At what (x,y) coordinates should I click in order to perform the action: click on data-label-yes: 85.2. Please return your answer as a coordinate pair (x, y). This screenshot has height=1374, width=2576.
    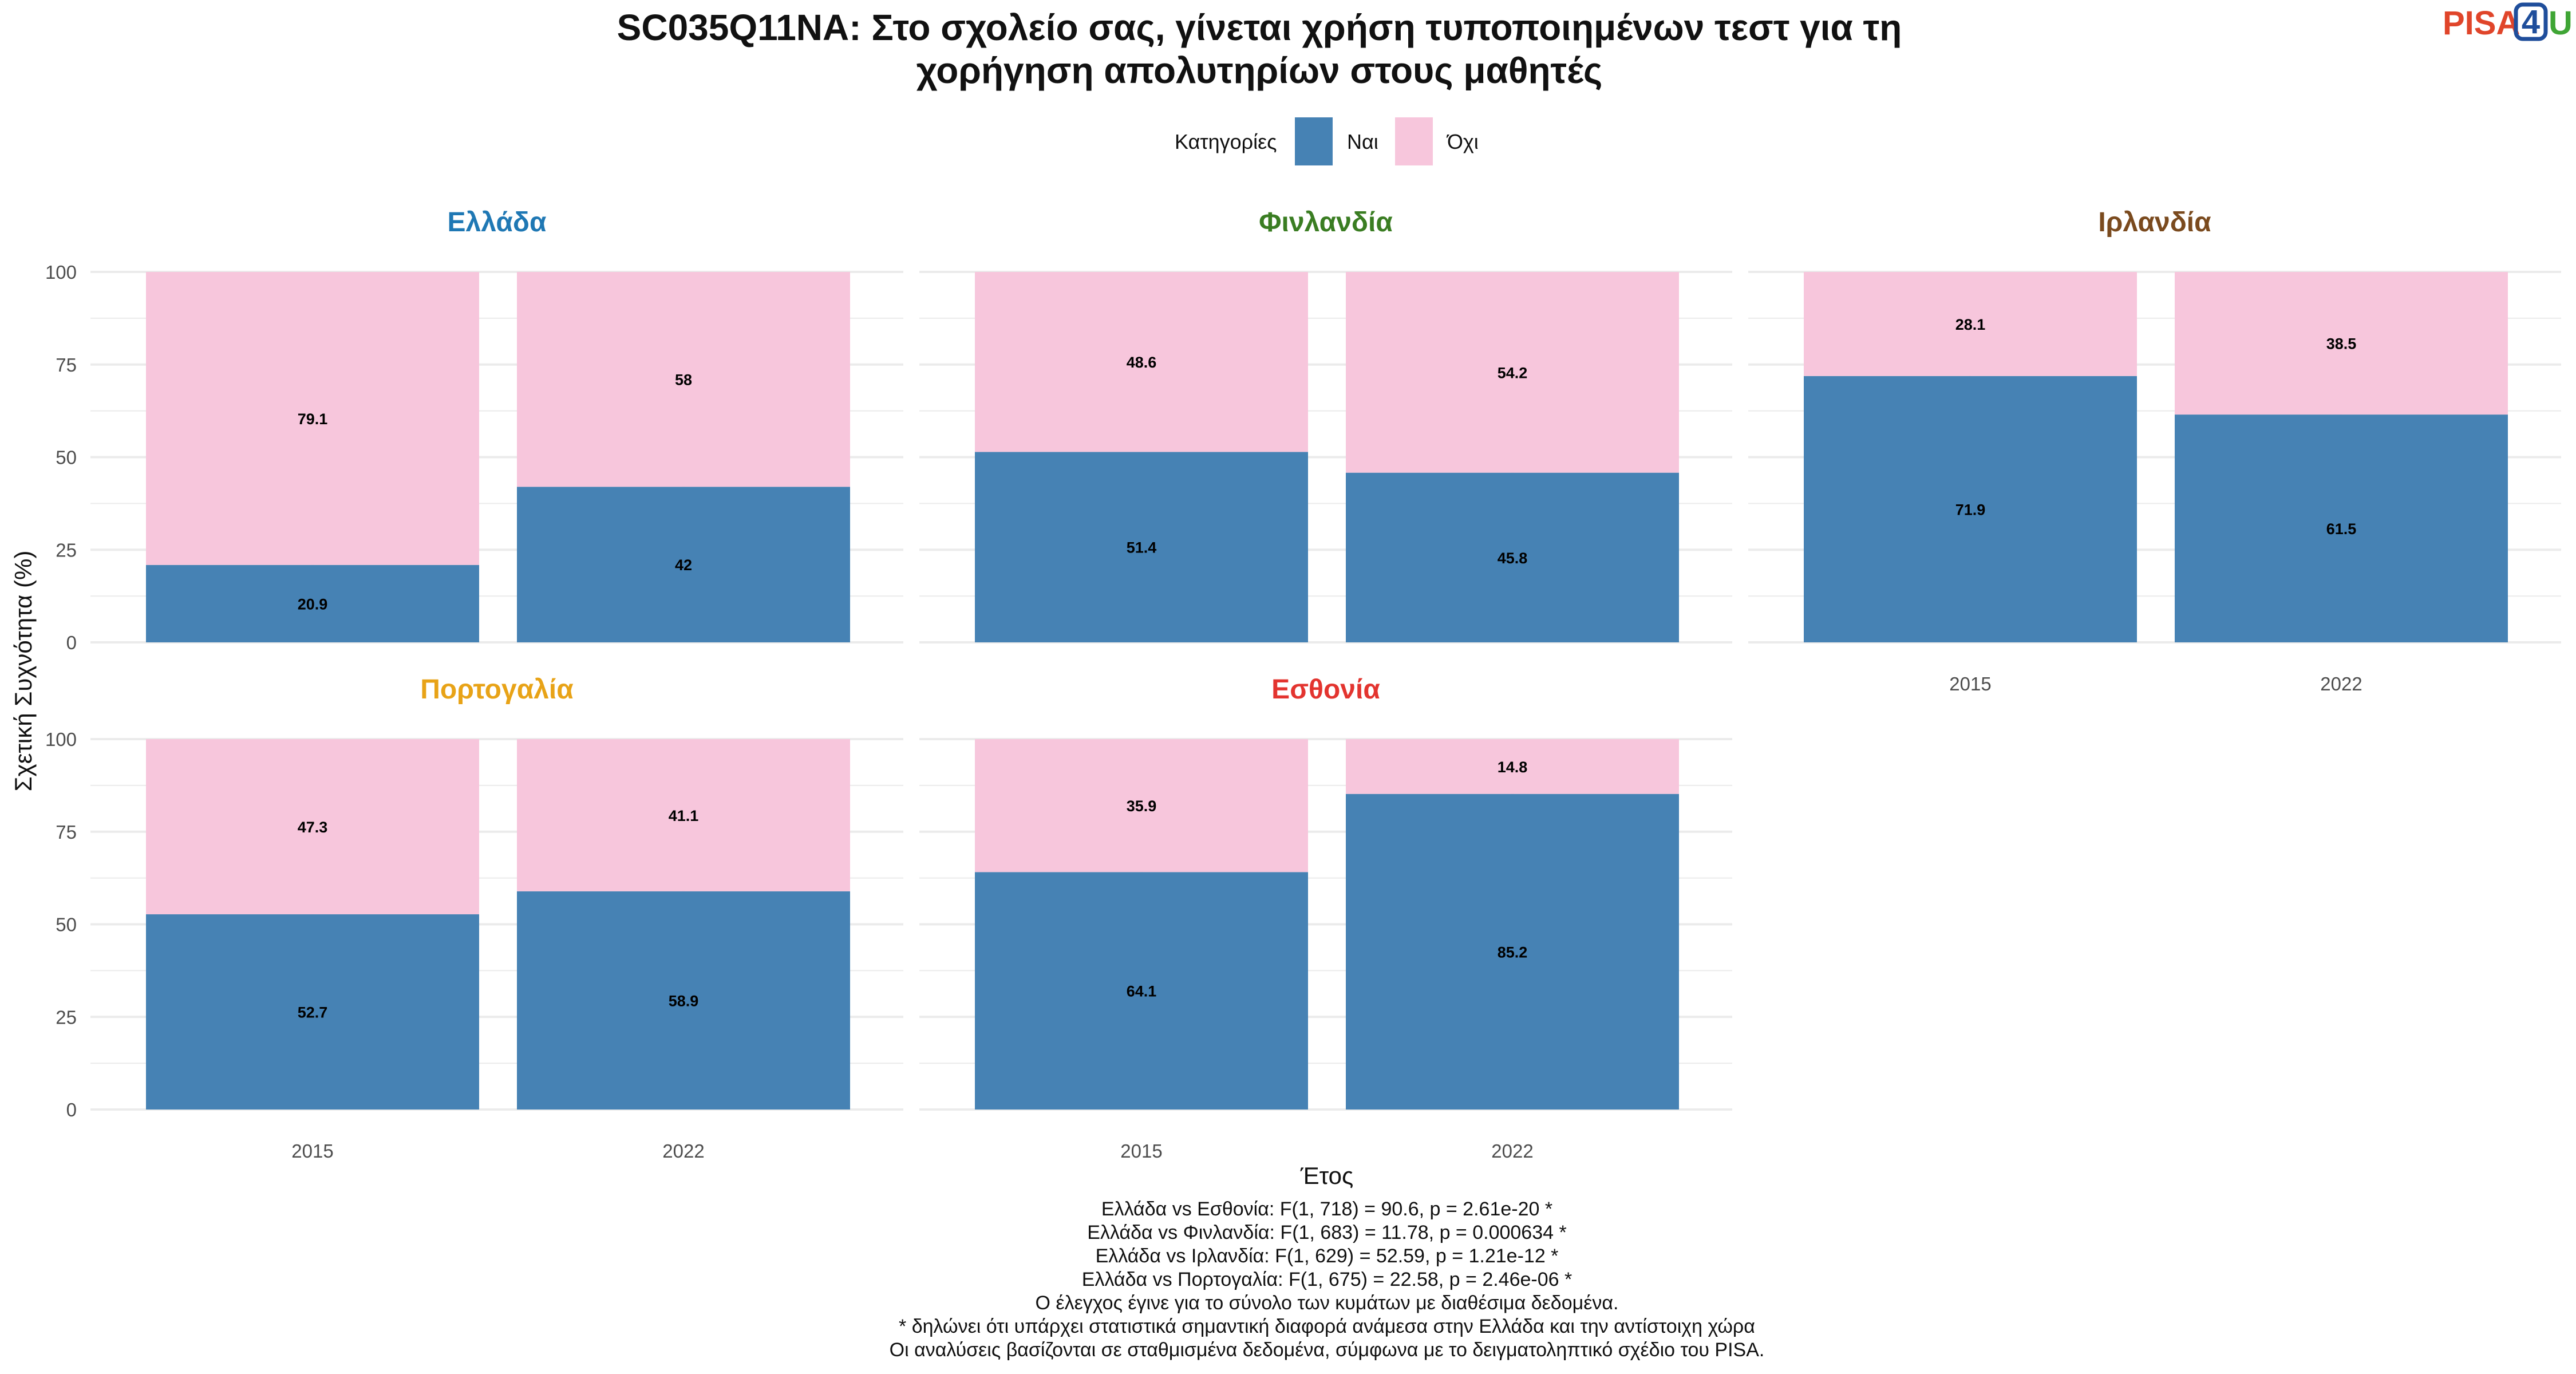
    Looking at the image, I should click on (1513, 952).